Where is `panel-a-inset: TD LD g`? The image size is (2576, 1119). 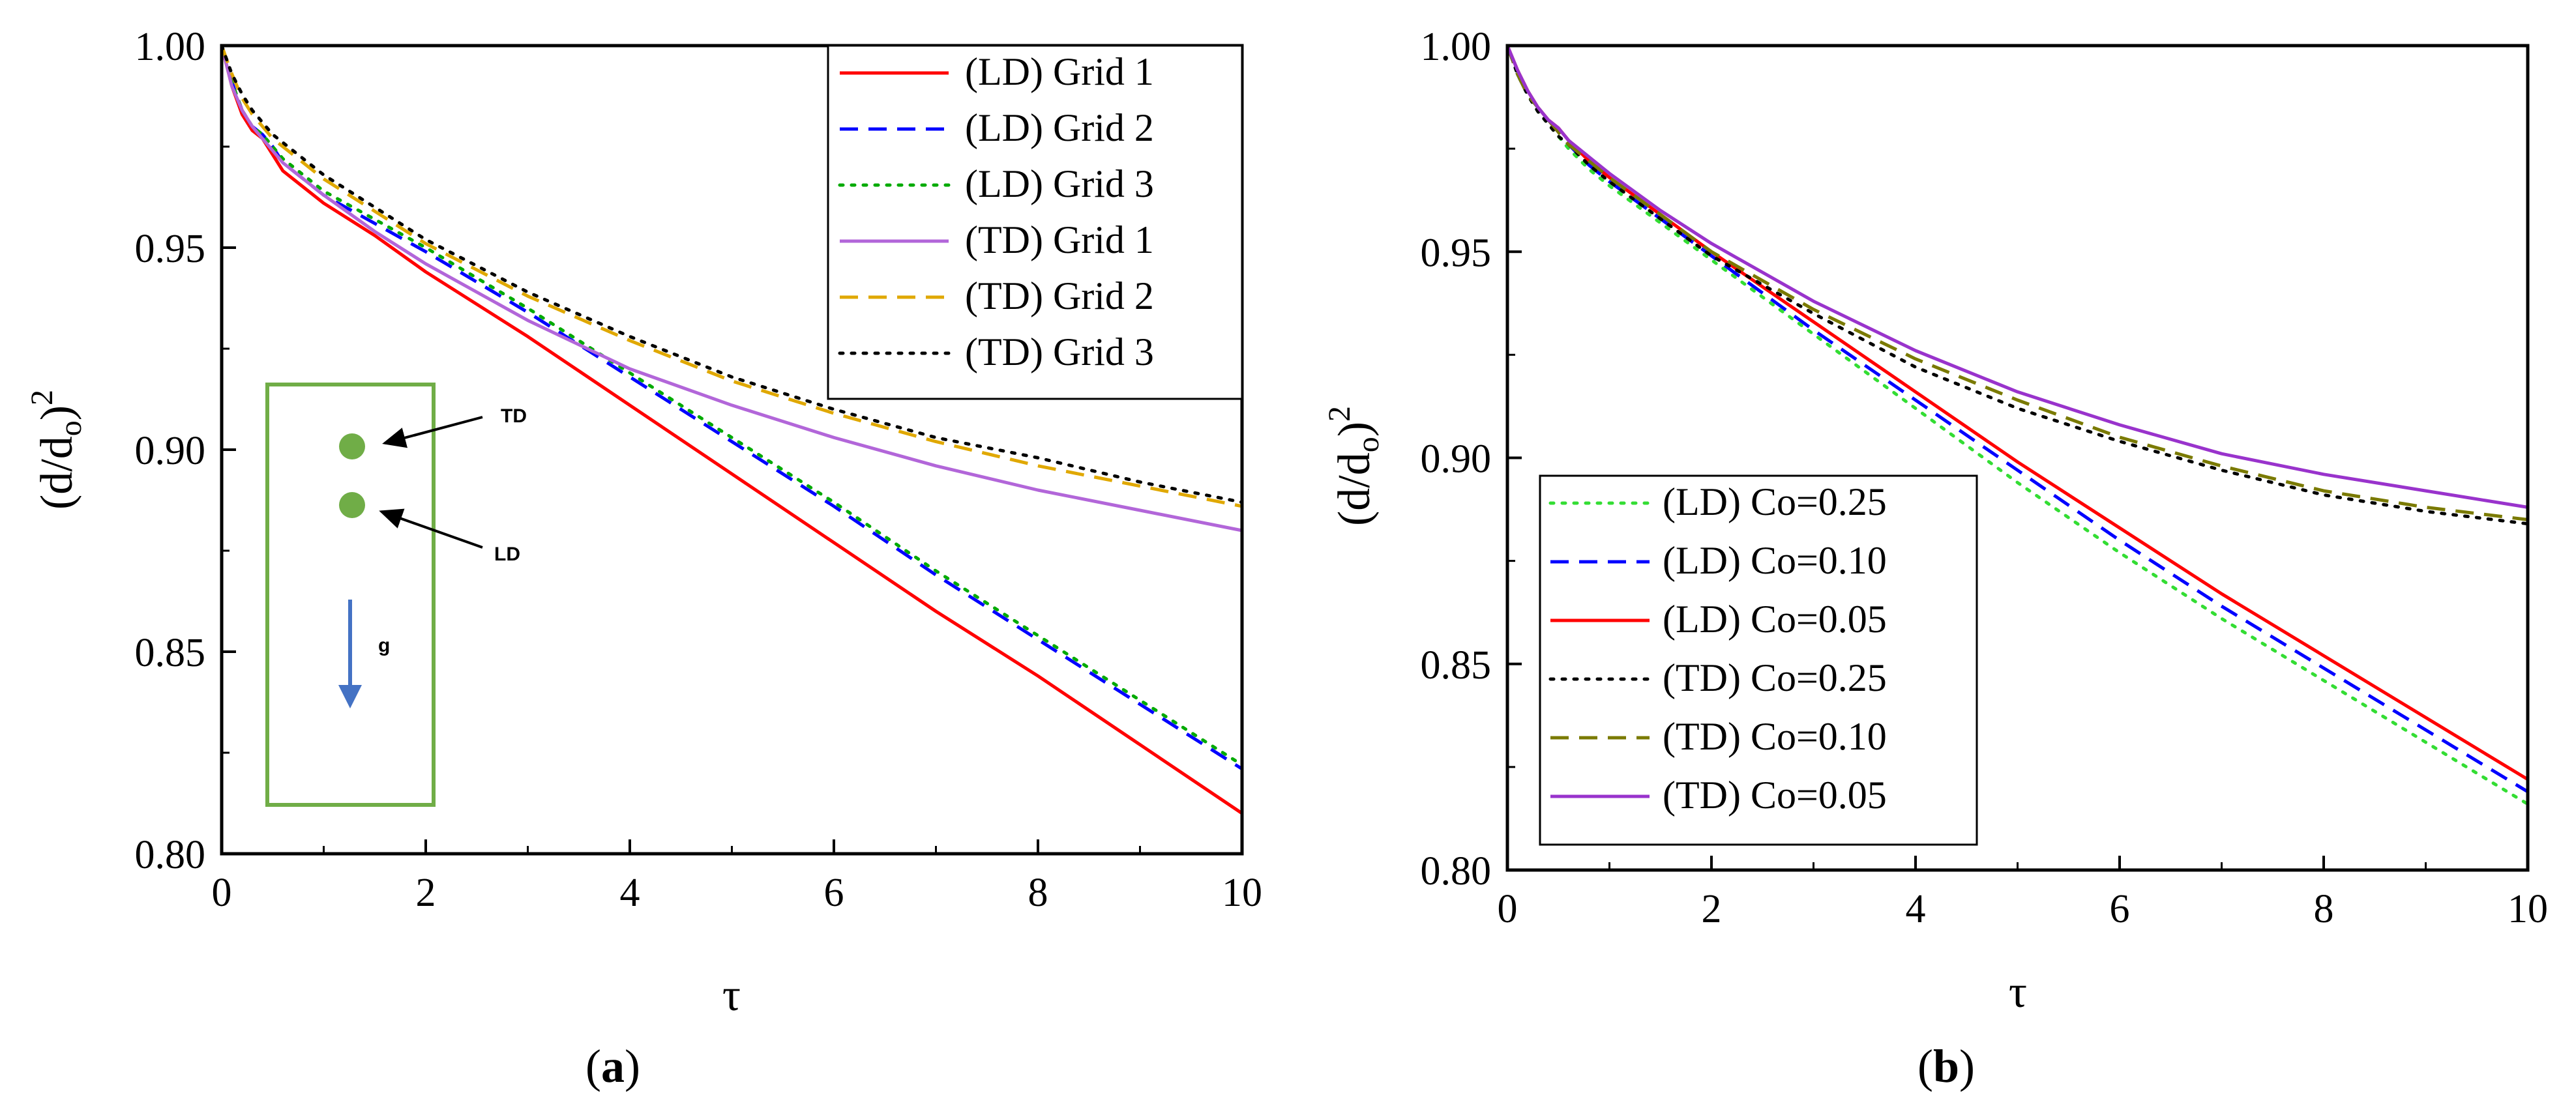 panel-a-inset: TD LD g is located at coordinates (396, 595).